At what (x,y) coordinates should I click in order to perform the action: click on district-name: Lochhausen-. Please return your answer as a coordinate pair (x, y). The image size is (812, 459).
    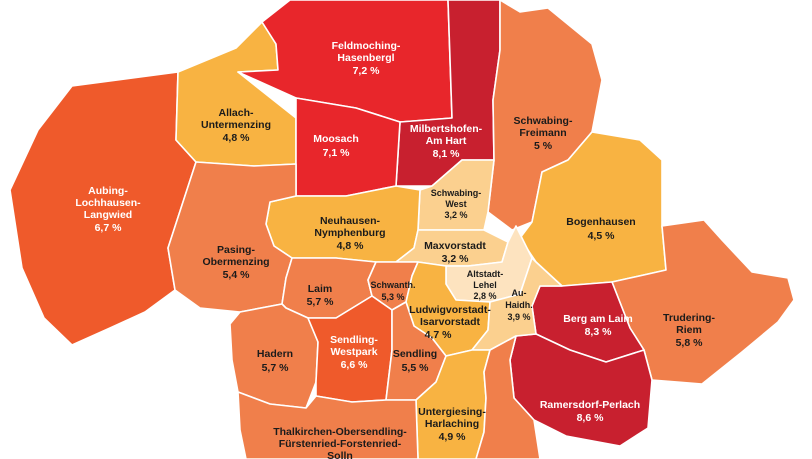
    Looking at the image, I should click on (108, 203).